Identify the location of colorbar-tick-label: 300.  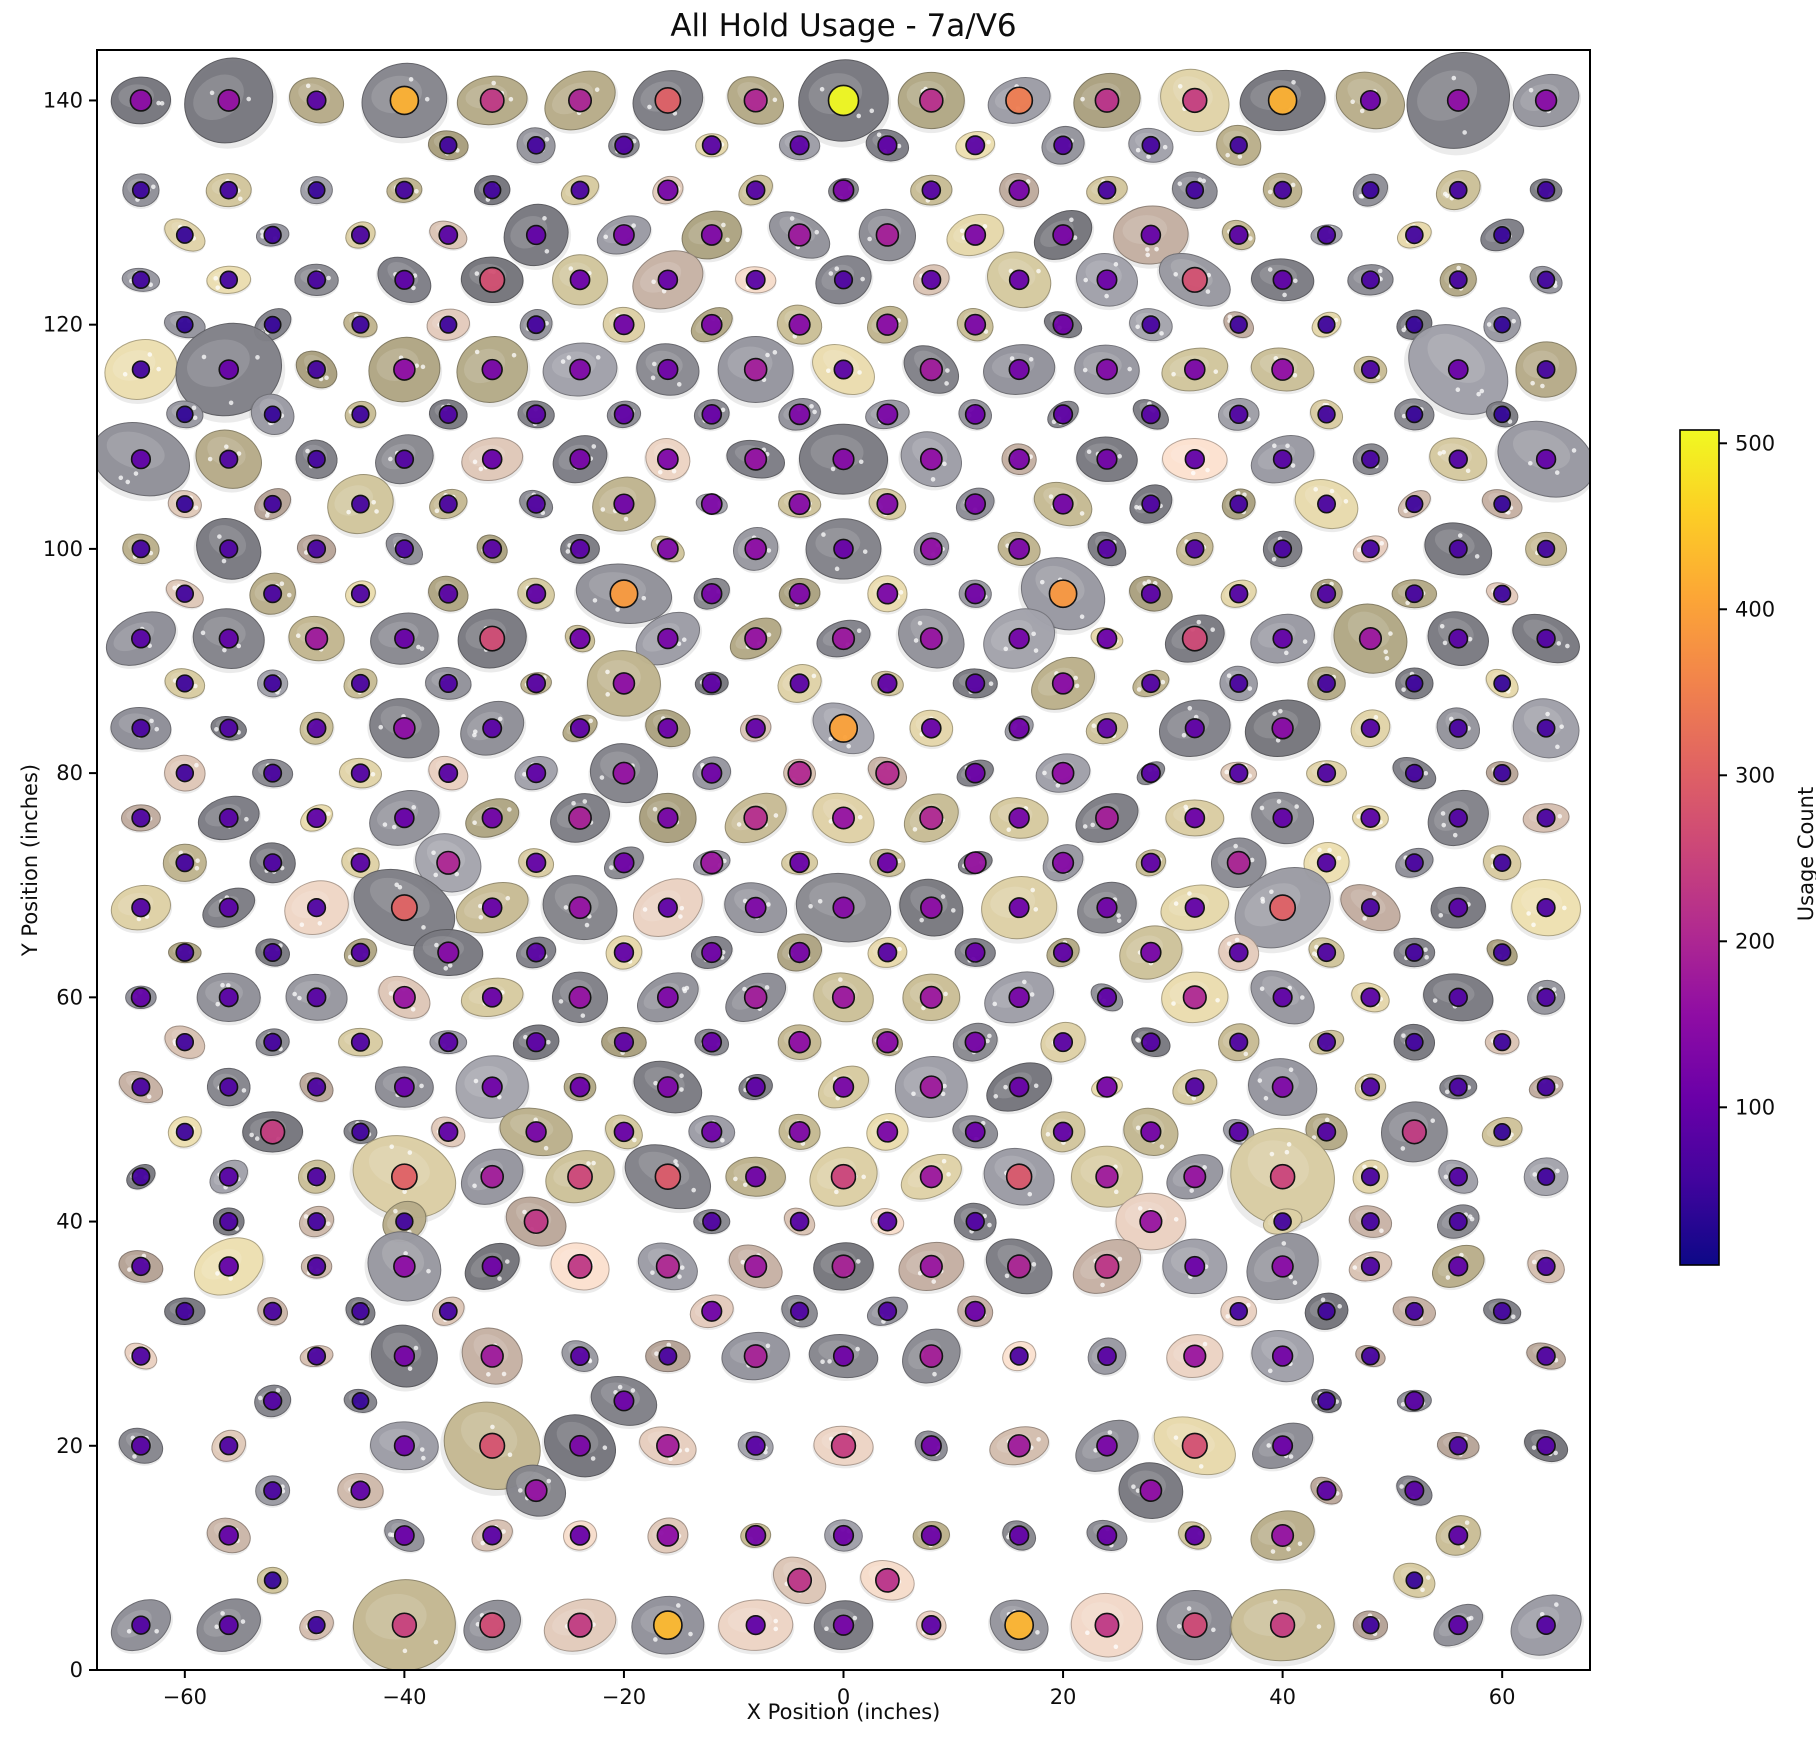
(1755, 775).